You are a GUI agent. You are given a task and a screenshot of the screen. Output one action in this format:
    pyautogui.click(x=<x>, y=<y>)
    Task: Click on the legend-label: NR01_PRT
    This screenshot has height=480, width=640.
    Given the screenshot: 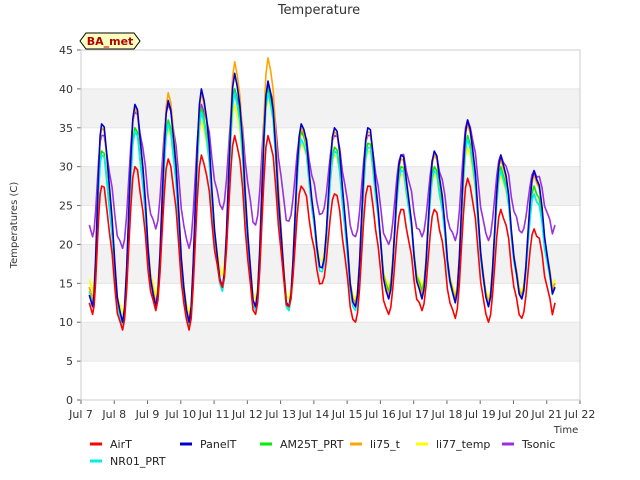 What is the action you would take?
    pyautogui.click(x=138, y=461)
    